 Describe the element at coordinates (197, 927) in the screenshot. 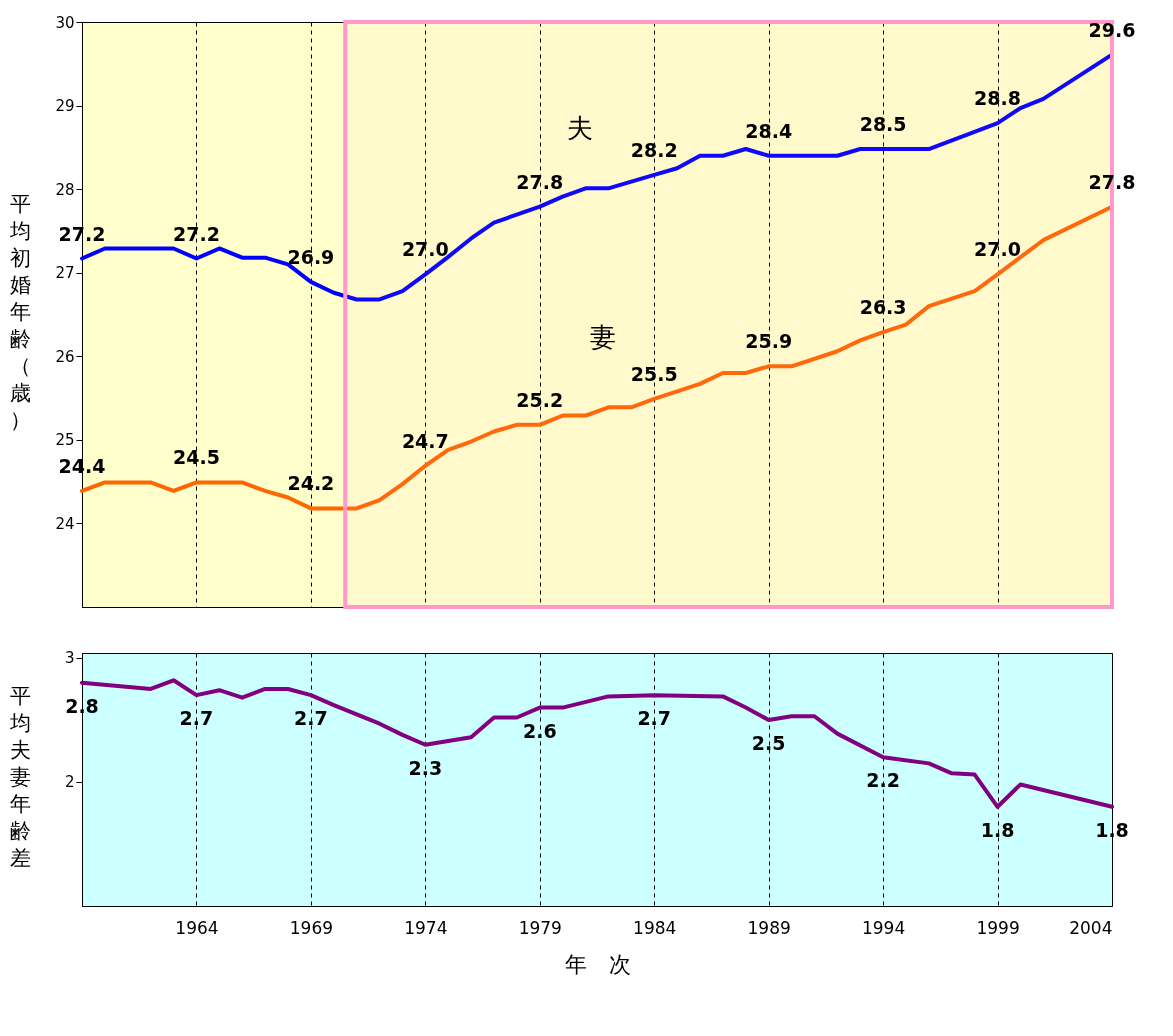

I see `x-tick-label: 1964` at that location.